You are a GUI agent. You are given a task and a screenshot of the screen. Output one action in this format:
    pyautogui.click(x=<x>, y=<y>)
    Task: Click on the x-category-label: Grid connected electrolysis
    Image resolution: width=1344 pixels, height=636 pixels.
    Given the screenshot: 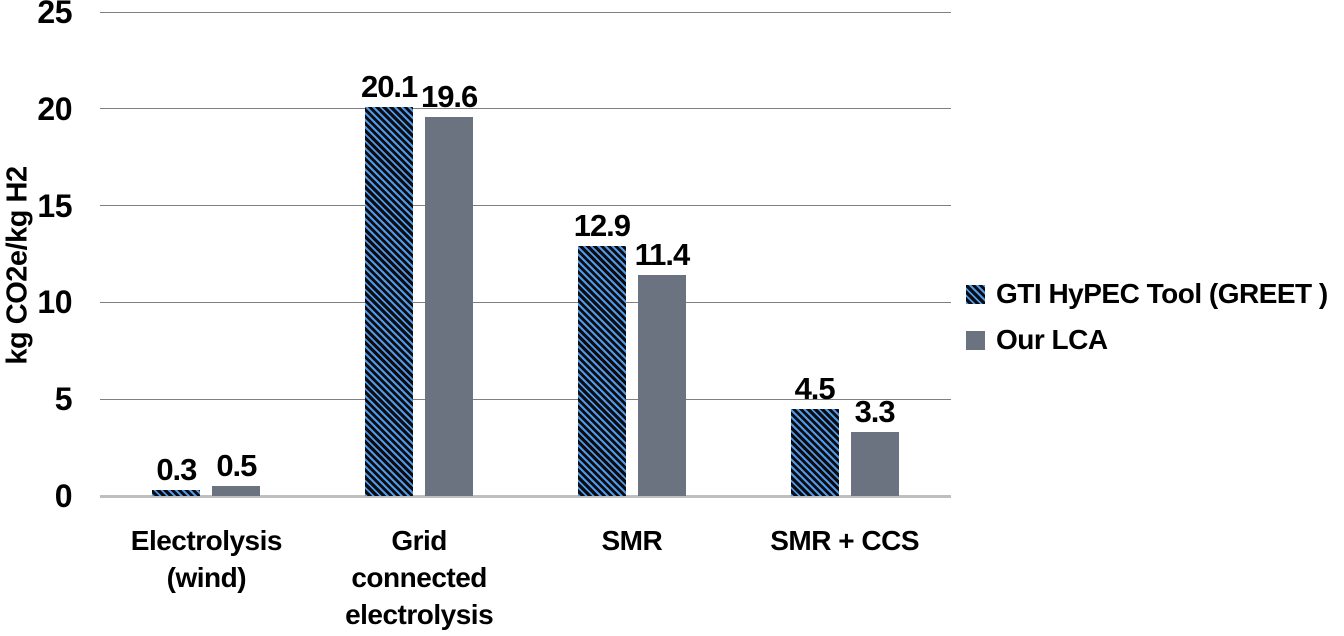 What is the action you would take?
    pyautogui.click(x=419, y=577)
    